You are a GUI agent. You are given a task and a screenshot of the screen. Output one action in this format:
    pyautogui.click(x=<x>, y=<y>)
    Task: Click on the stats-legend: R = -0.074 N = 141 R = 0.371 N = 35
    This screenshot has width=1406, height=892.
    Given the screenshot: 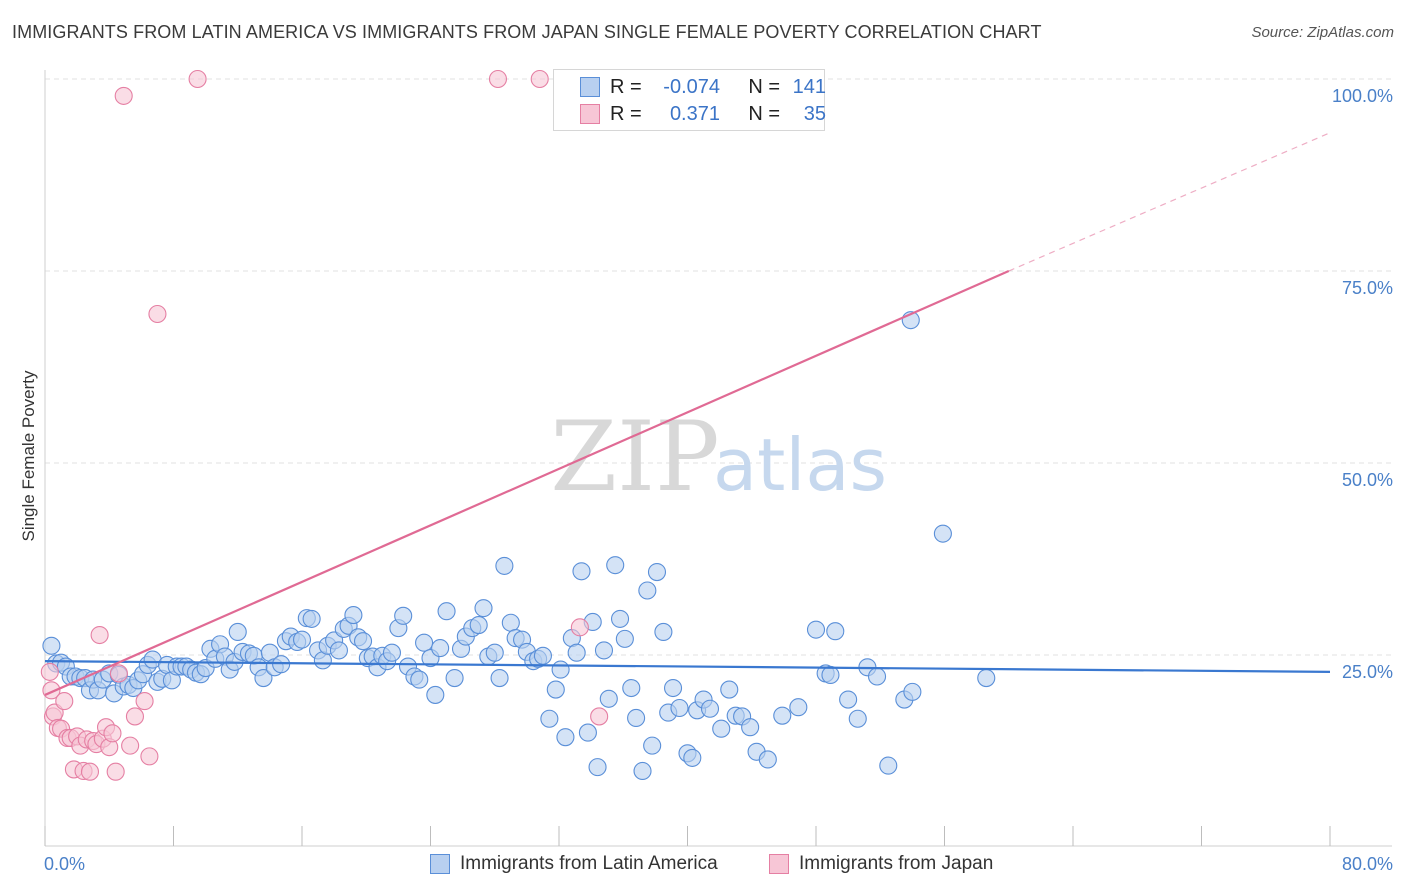 What is the action you would take?
    pyautogui.click(x=689, y=100)
    